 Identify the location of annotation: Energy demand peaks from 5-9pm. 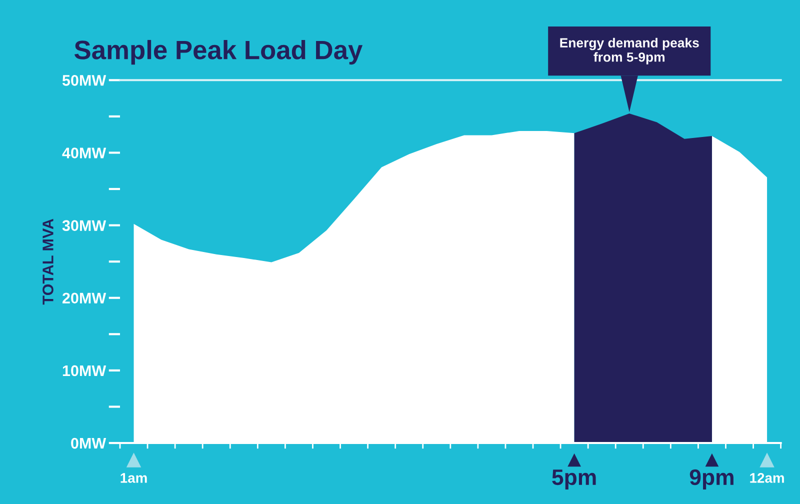
(629, 51).